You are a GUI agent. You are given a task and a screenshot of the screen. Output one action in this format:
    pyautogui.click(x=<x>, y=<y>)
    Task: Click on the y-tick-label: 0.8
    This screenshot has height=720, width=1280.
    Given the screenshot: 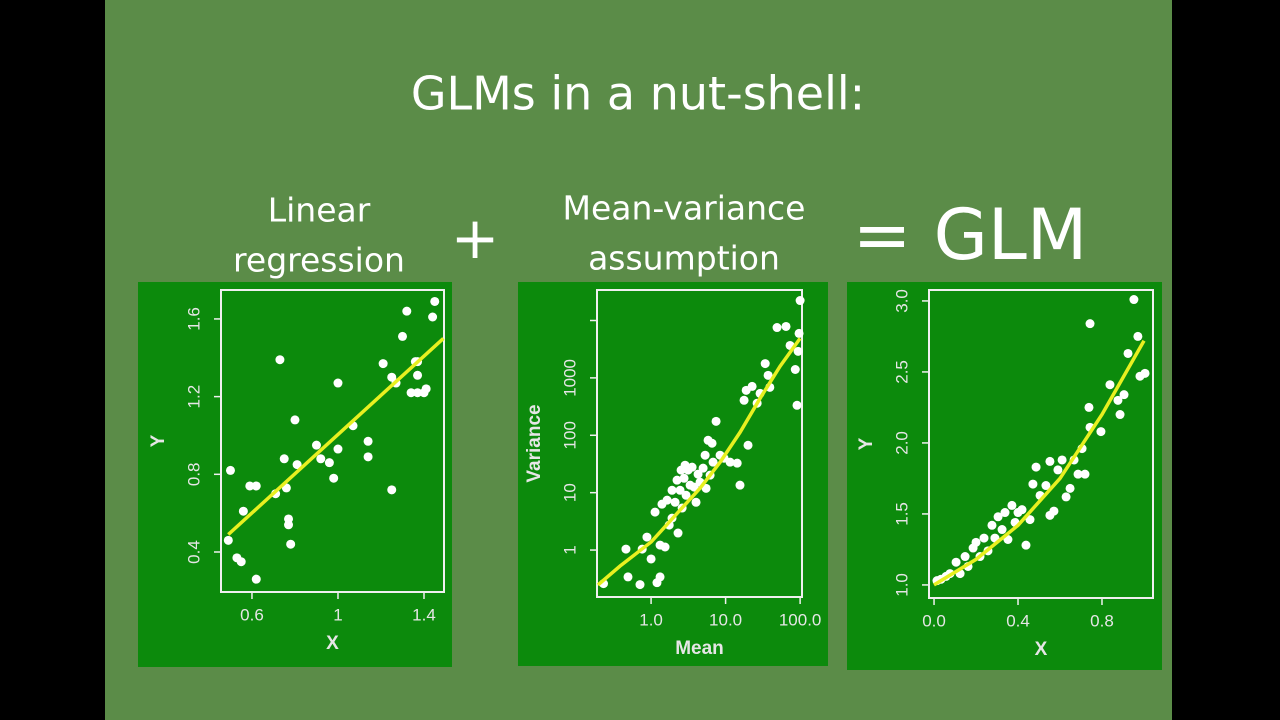 What is the action you would take?
    pyautogui.click(x=193, y=474)
    